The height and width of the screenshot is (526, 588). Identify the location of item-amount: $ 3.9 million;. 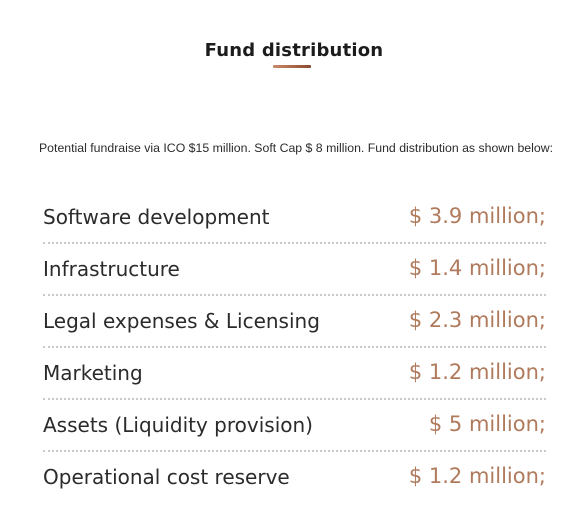
(477, 216).